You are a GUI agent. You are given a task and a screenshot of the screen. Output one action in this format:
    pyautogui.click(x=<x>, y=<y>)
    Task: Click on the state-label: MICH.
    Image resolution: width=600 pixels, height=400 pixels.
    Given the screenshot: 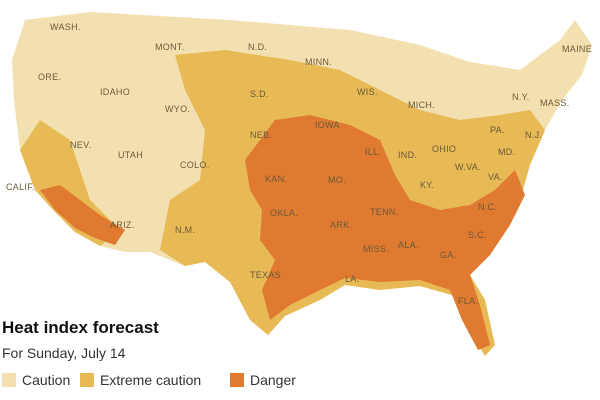 What is the action you would take?
    pyautogui.click(x=421, y=105)
    